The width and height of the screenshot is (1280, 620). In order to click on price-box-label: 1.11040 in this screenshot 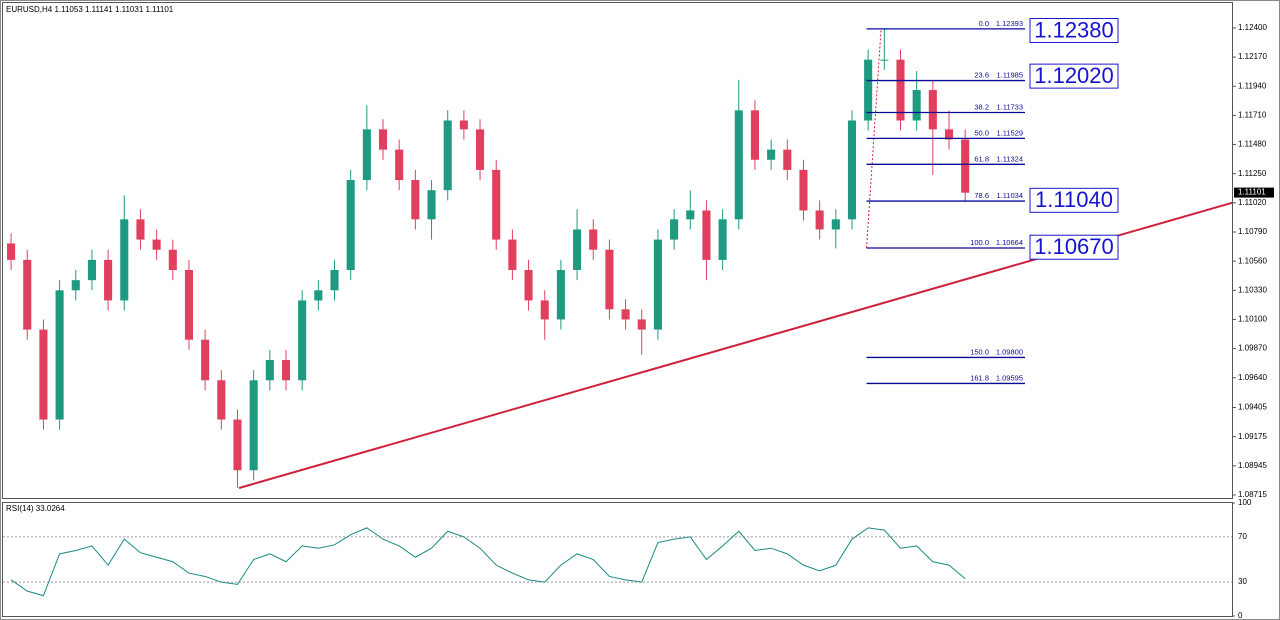, I will do `click(1074, 199)`.